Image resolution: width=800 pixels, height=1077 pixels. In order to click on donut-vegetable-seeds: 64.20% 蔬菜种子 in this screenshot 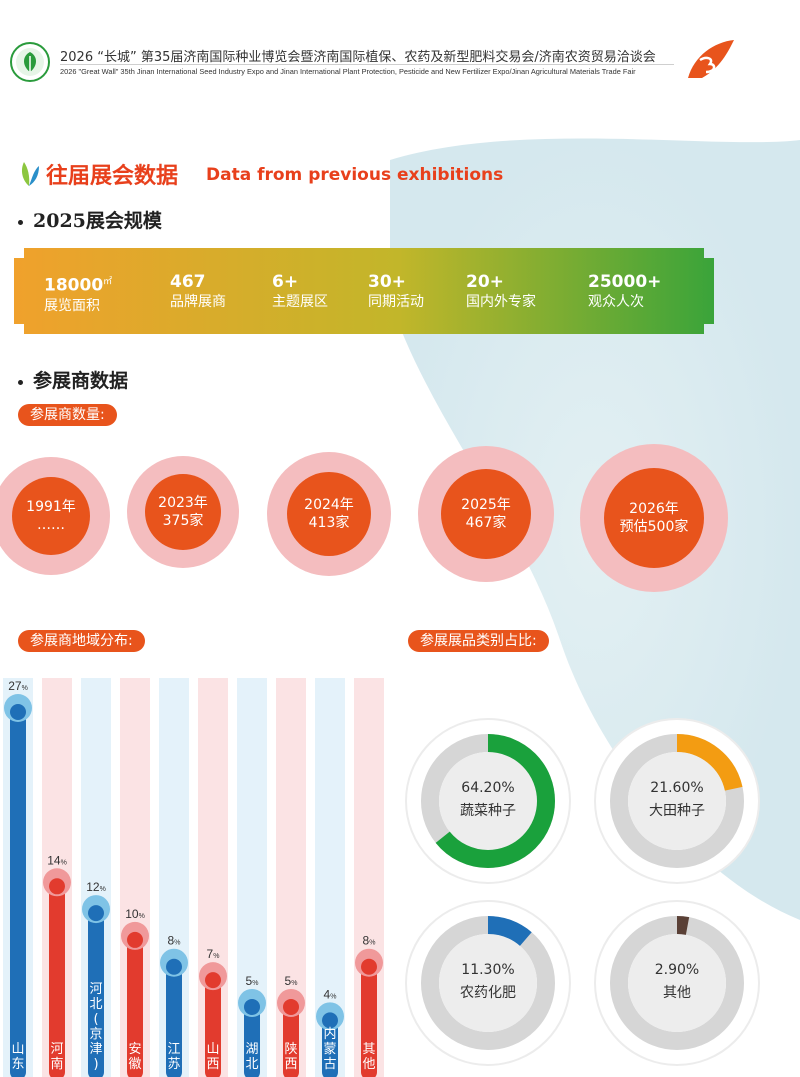, I will do `click(488, 801)`.